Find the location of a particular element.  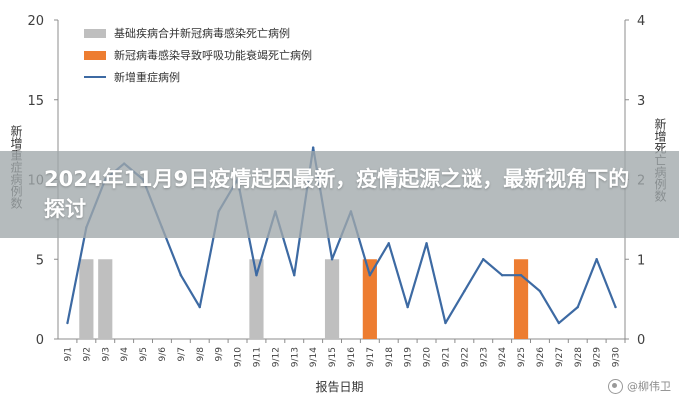

legend-item-underlying-deaths: 基础疾病合并新冠病毒感染死亡病例 is located at coordinates (198, 33).